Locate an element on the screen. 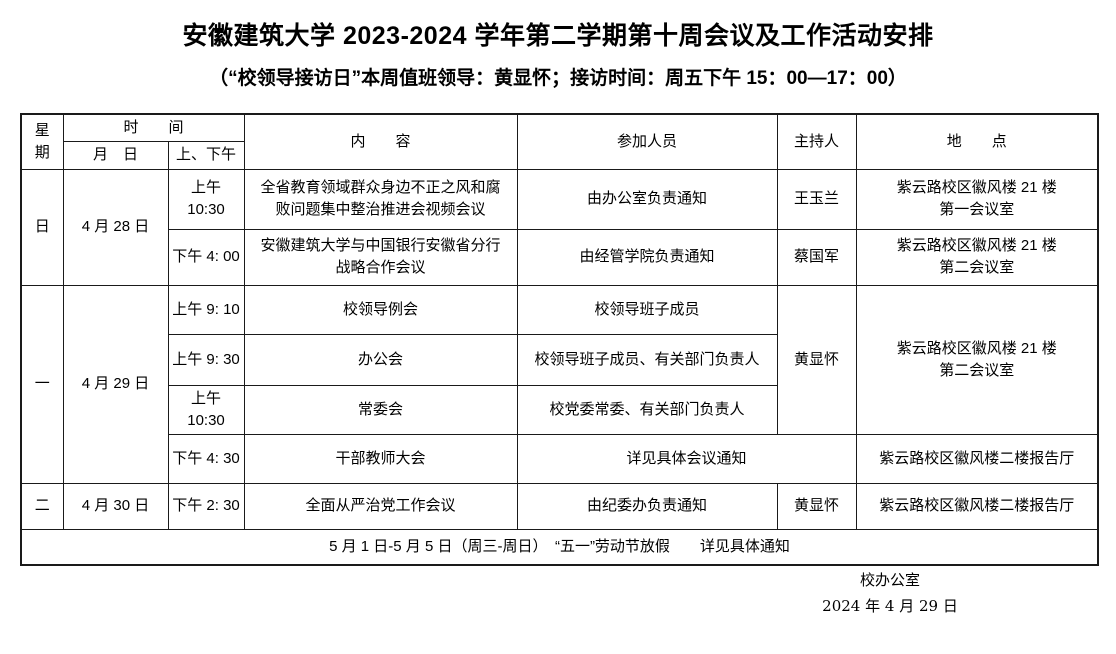 This screenshot has height=654, width=1116. host-cell-shared: 黄显怀 is located at coordinates (816, 359).